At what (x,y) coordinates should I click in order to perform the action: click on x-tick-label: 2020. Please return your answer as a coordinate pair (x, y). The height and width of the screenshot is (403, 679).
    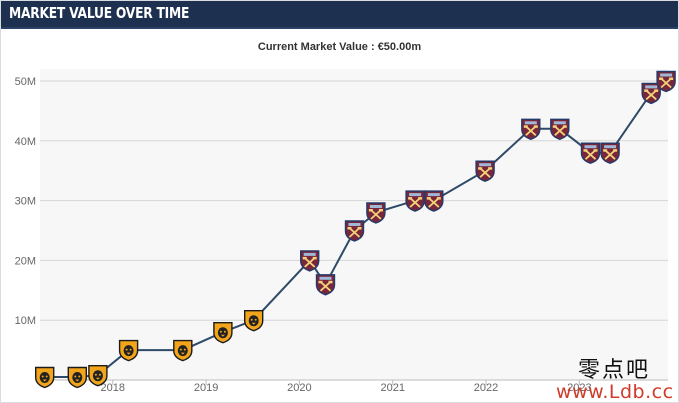
    Looking at the image, I should click on (299, 388).